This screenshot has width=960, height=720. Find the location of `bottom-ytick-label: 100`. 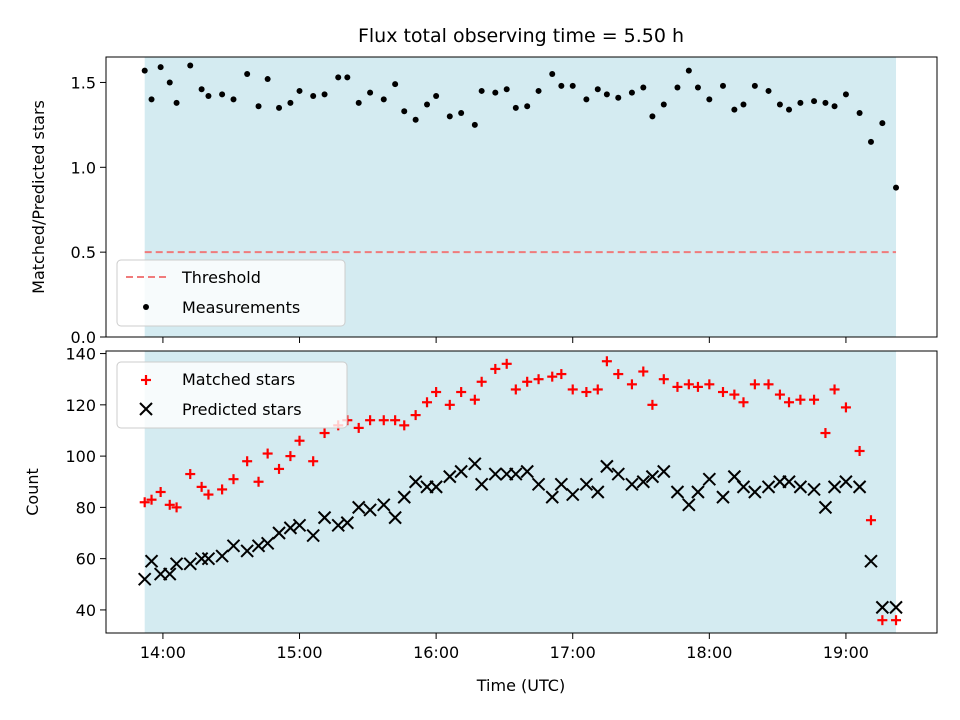

bottom-ytick-label: 100 is located at coordinates (80, 456).